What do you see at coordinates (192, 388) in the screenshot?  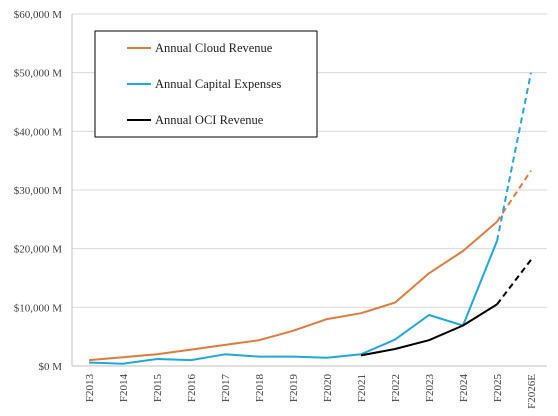 I see `x-tick-label: F2016` at bounding box center [192, 388].